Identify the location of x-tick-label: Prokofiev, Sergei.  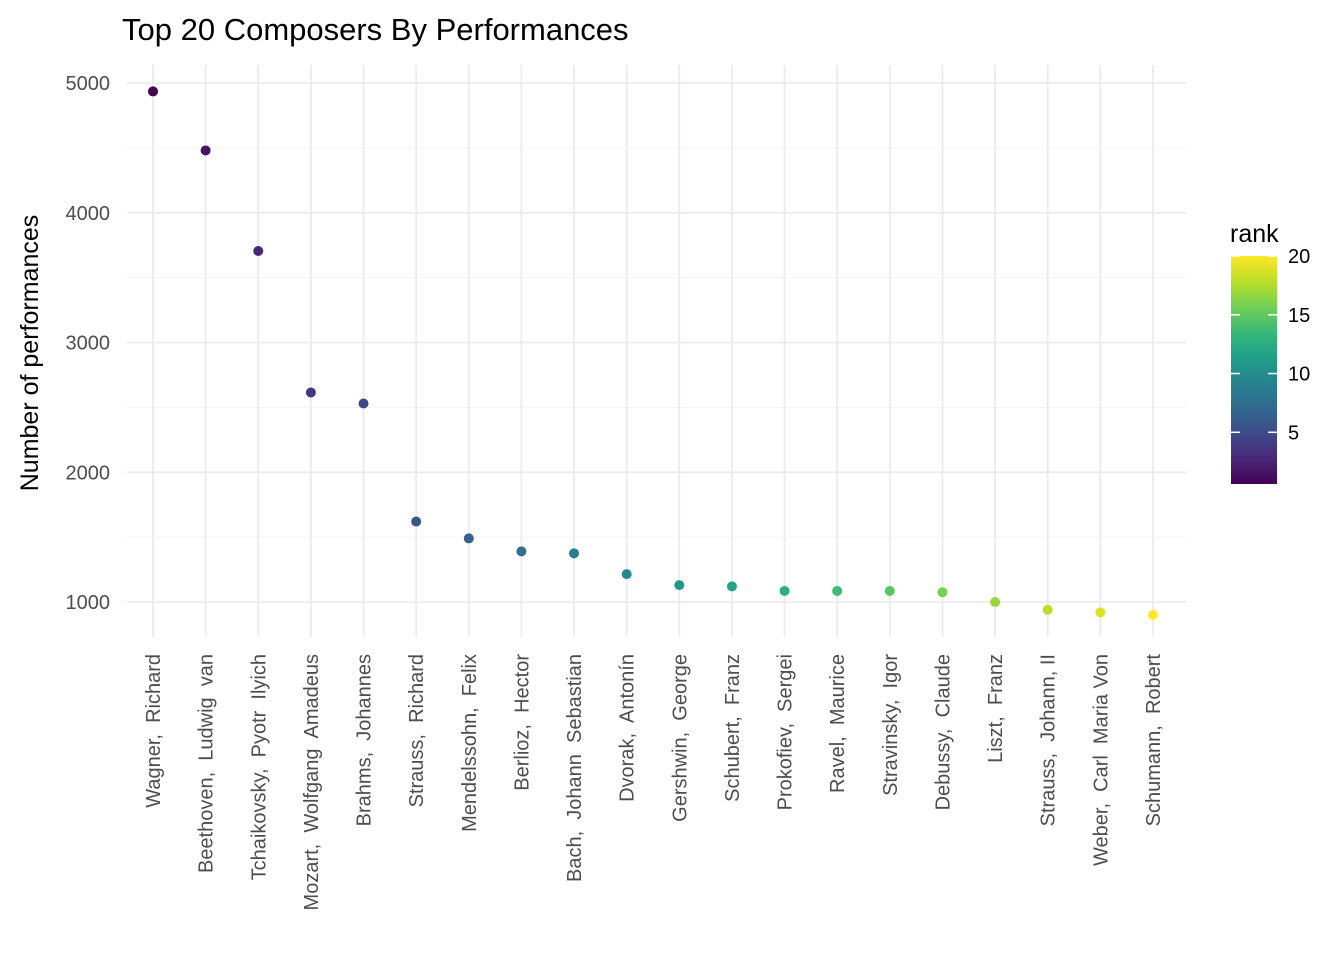
(786, 732).